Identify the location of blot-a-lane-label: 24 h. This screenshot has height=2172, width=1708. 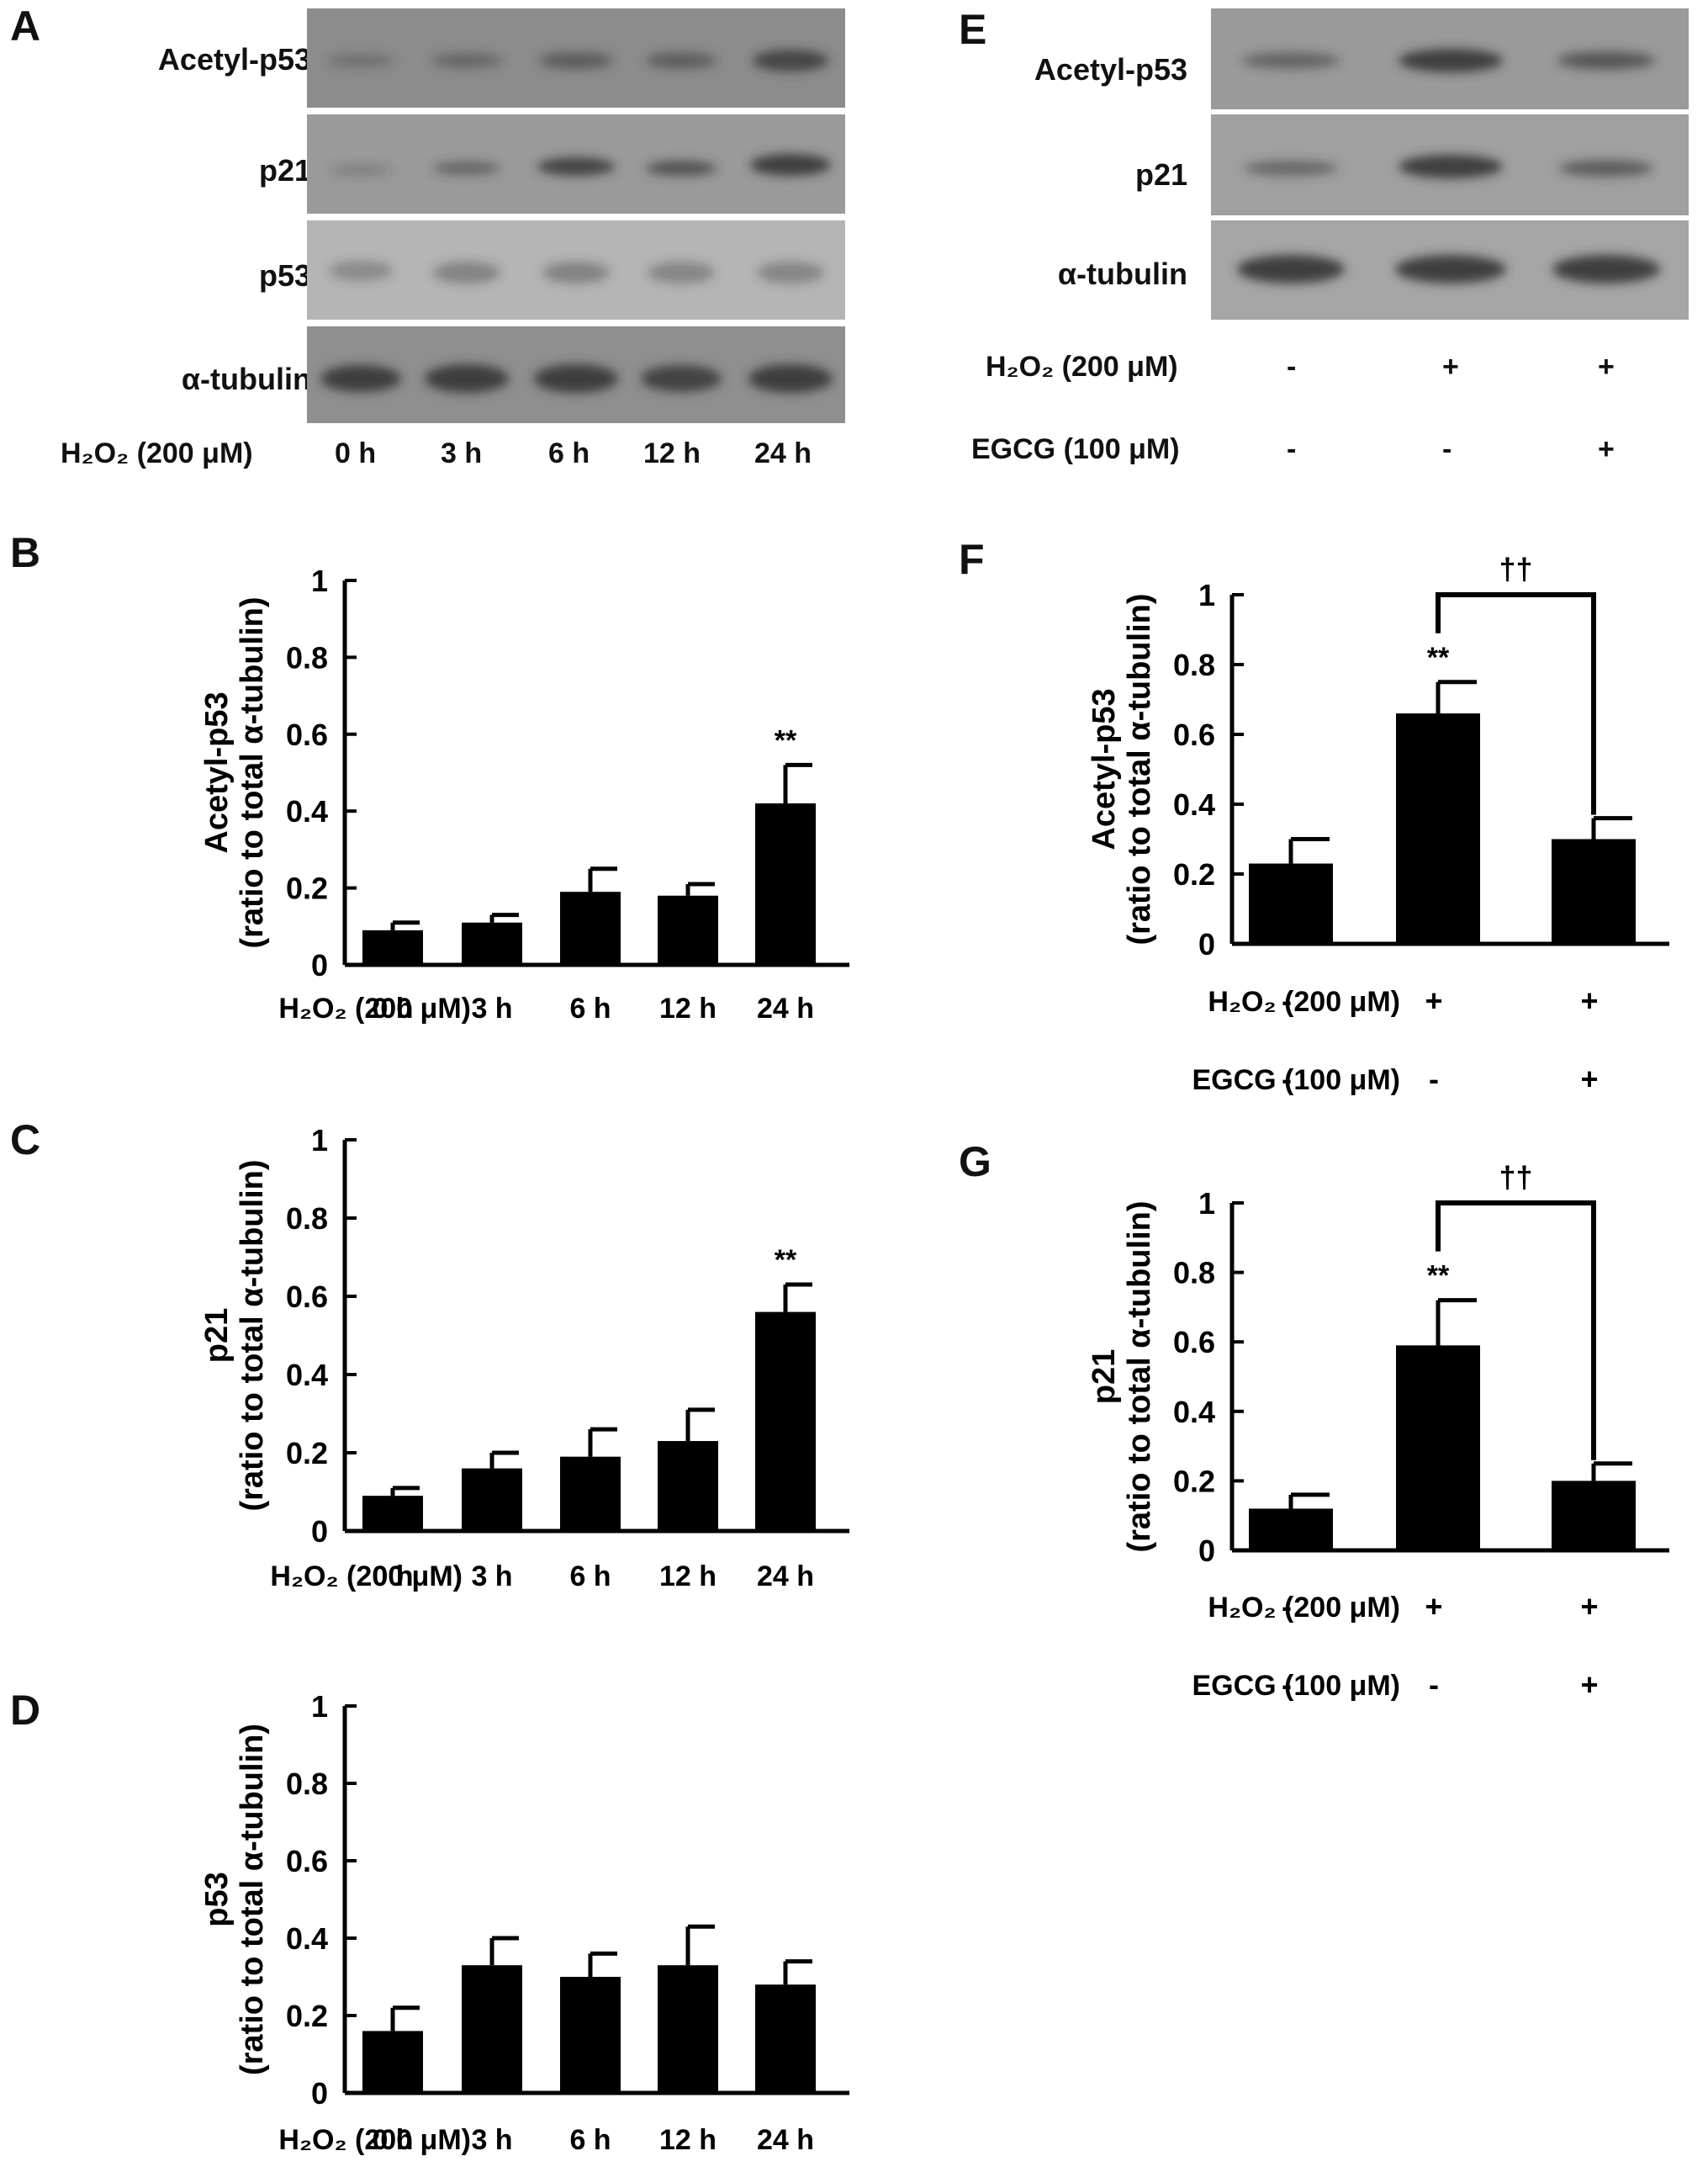
(783, 453).